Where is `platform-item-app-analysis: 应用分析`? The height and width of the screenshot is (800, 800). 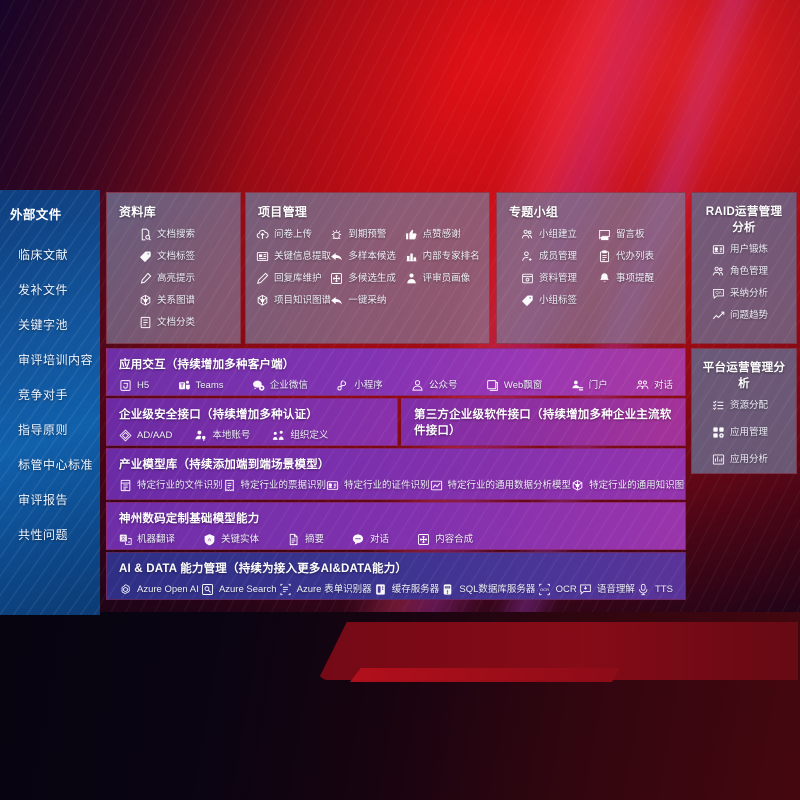
platform-item-app-analysis: 应用分析 is located at coordinates (749, 459).